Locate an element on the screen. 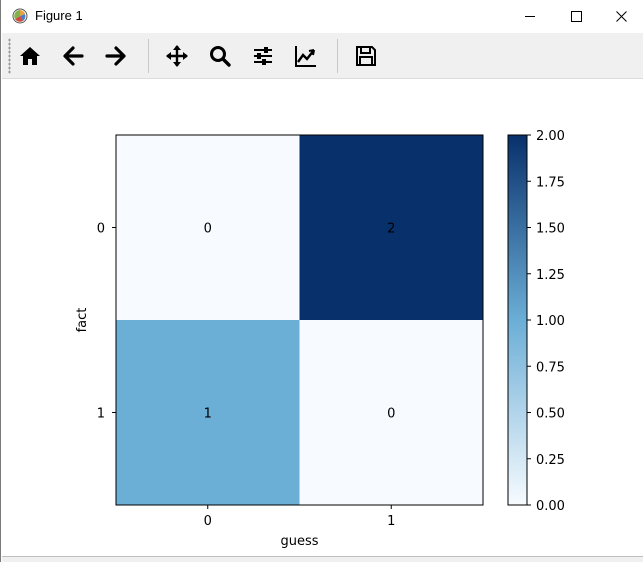  magnifier-icon is located at coordinates (220, 56).